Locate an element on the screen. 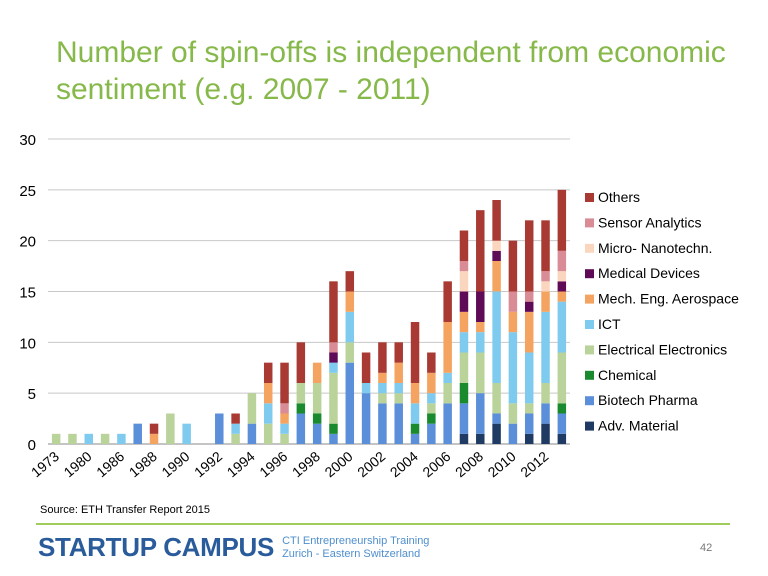  legend-label: Electrical Electronics is located at coordinates (662, 349).